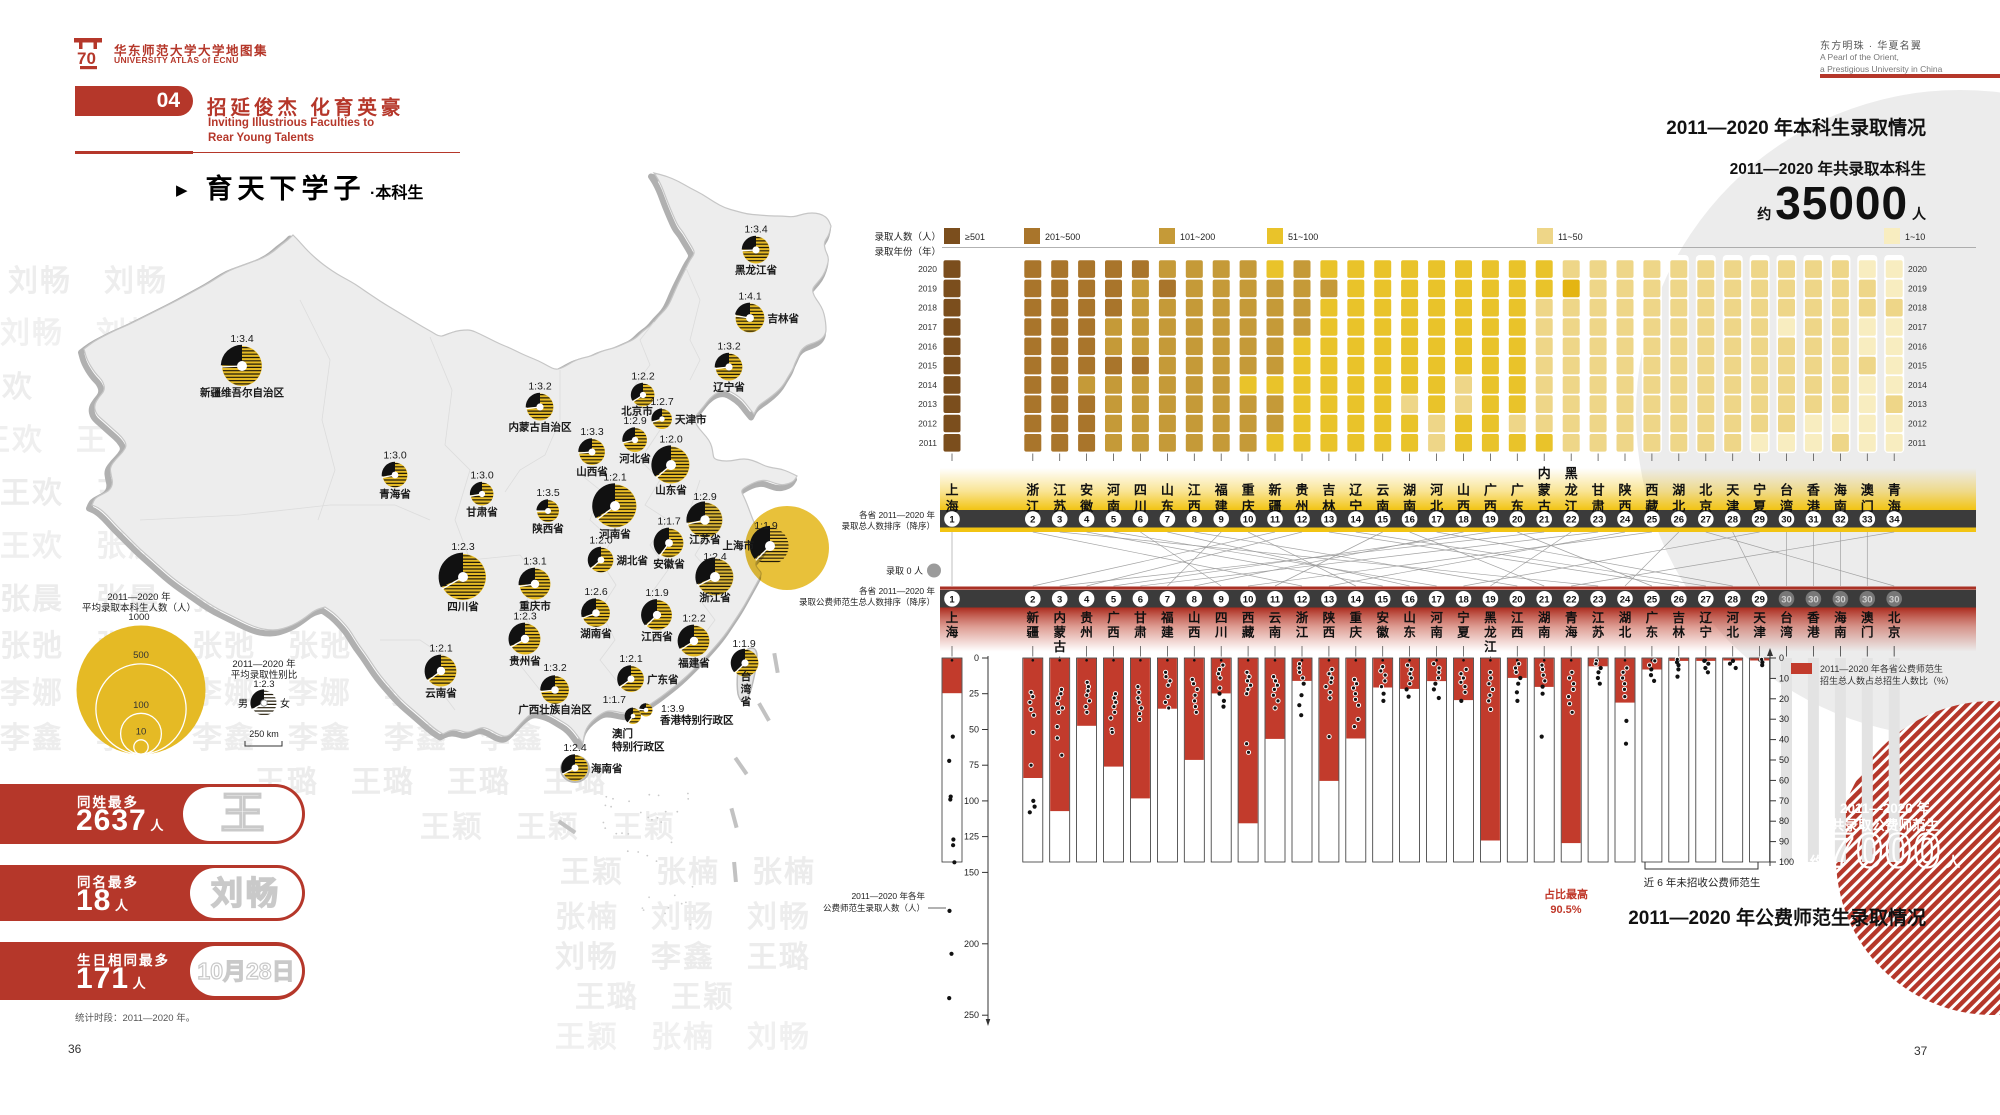  What do you see at coordinates (1248, 632) in the screenshot?
I see `svg-text: 藏` at bounding box center [1248, 632].